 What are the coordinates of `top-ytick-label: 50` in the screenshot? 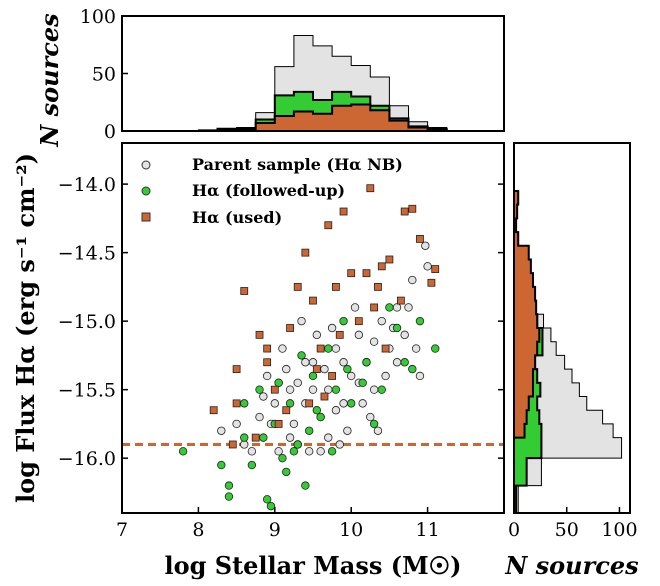 It's located at (104, 75).